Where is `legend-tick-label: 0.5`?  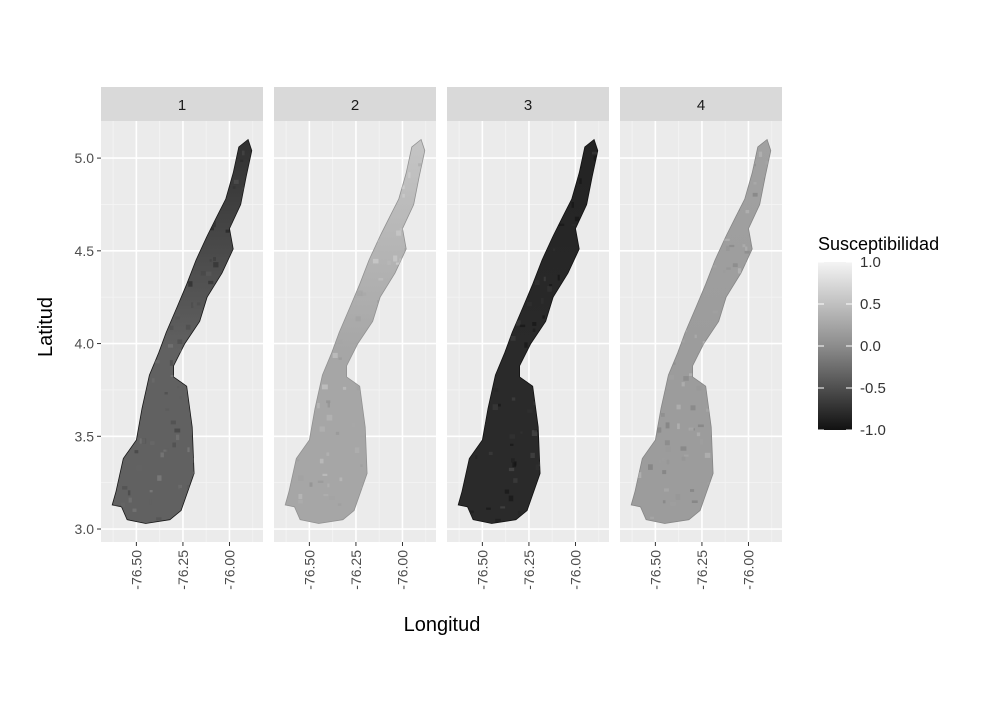
legend-tick-label: 0.5 is located at coordinates (870, 304).